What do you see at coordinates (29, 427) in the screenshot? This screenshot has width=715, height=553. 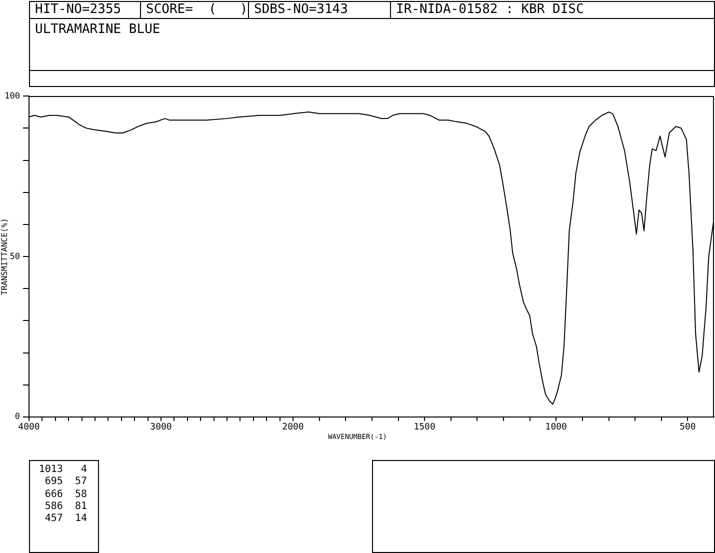 I see `x-tick-label: 4000` at bounding box center [29, 427].